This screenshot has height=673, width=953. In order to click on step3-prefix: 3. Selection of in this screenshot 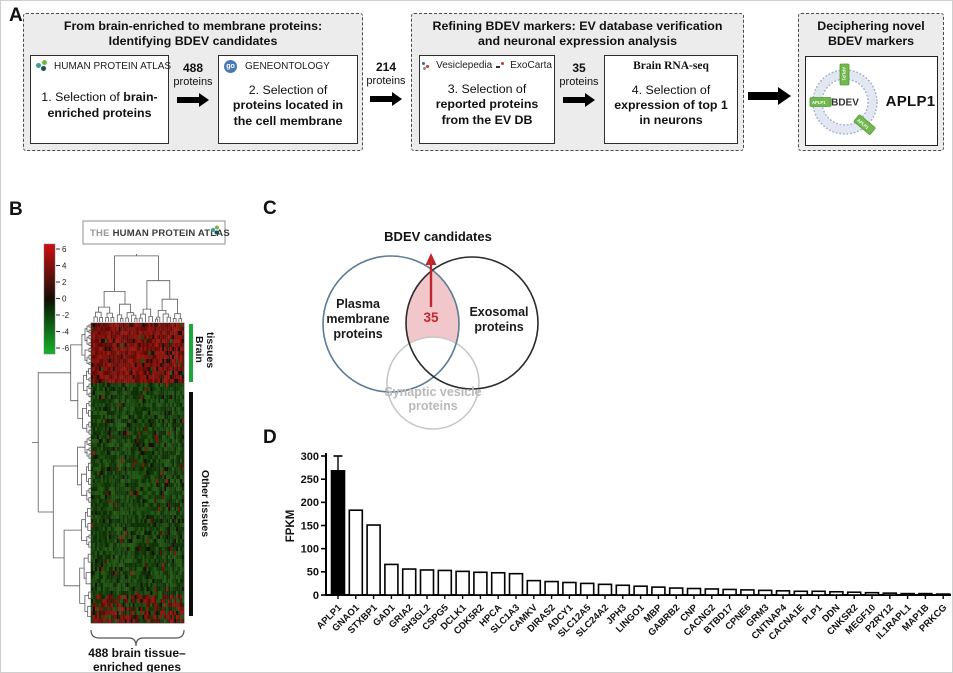, I will do `click(487, 89)`.